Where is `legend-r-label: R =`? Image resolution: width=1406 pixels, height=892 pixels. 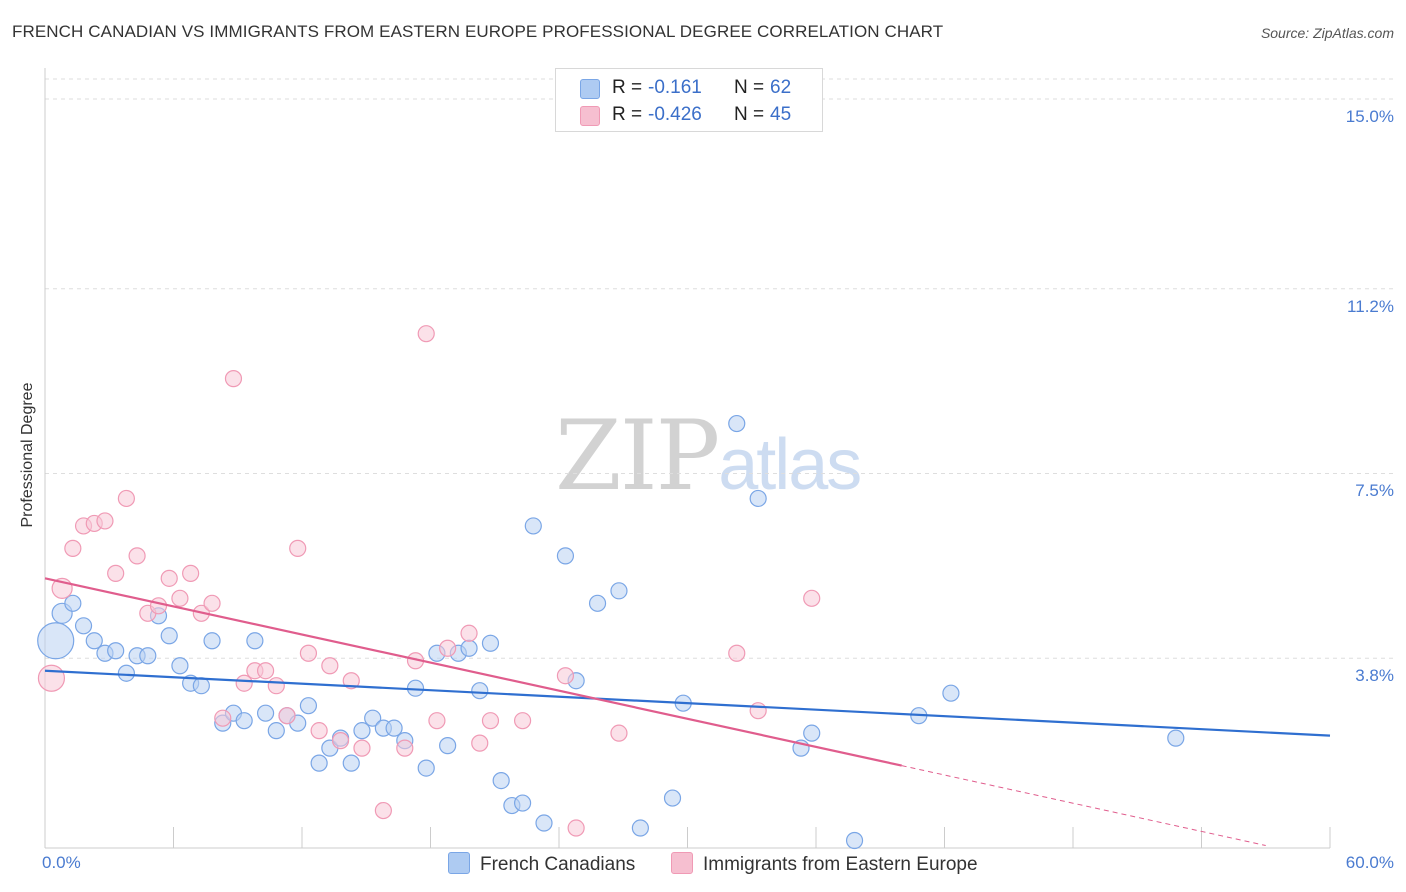
legend-r-label: R = is located at coordinates (627, 114).